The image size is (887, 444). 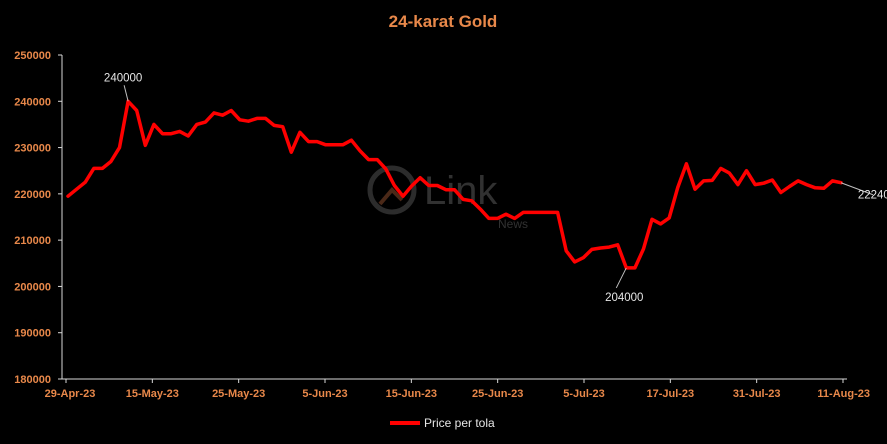 I want to click on x-tick-label: 17-Jul-23, so click(x=670, y=394).